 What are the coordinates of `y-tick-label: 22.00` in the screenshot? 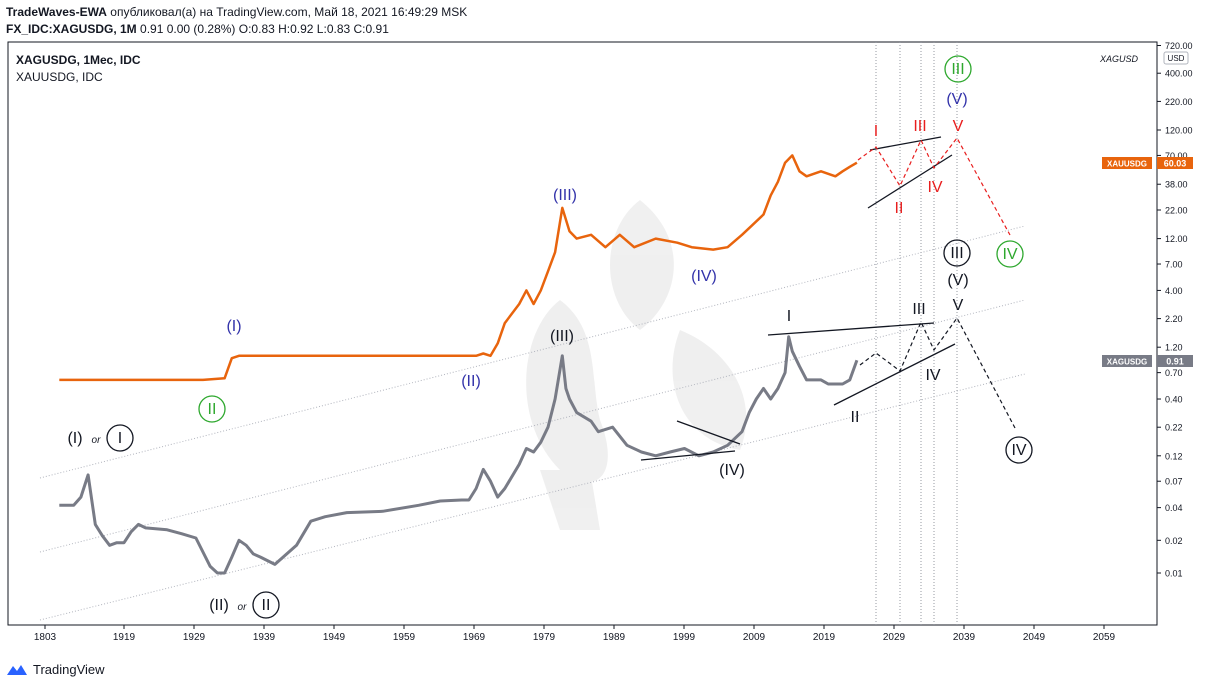 It's located at (1176, 211).